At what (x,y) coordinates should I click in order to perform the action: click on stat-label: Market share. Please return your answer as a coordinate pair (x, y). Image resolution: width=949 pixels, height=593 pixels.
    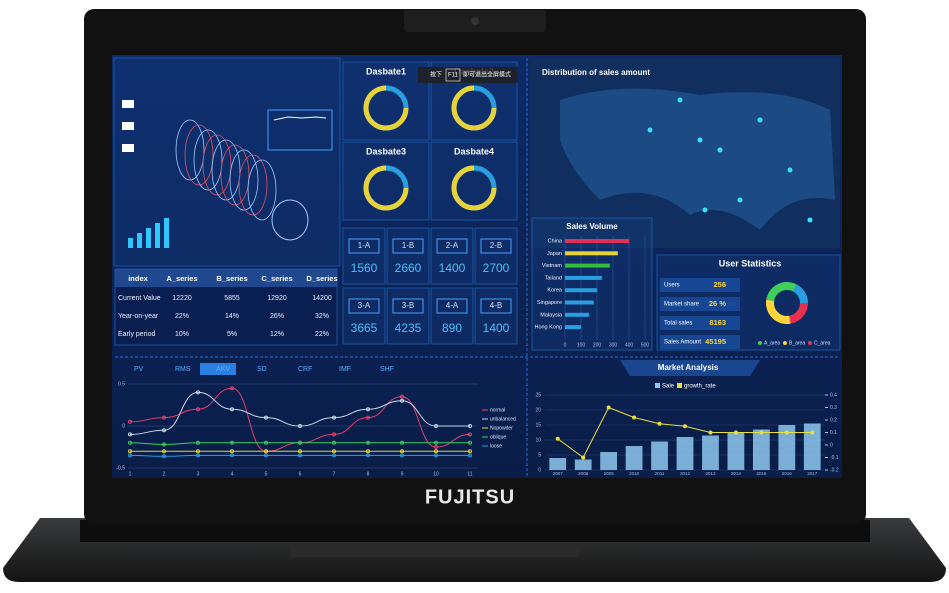
    Looking at the image, I should click on (682, 305).